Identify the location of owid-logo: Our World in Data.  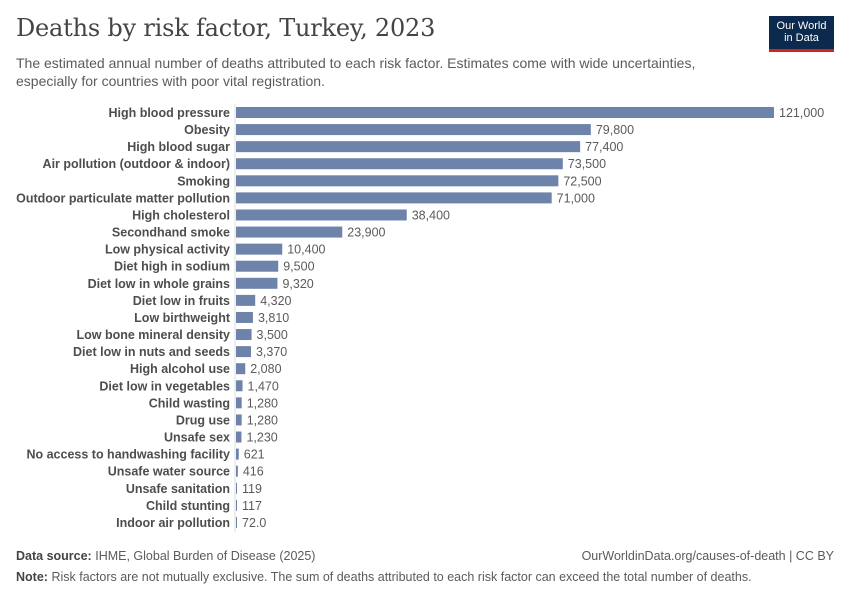
(801, 34).